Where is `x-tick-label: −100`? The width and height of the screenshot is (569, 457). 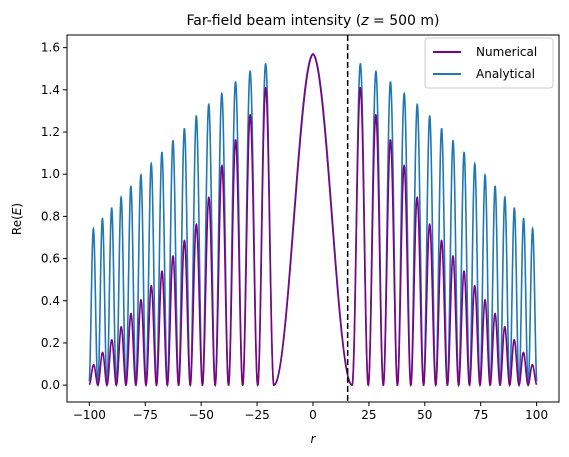
x-tick-label: −100 is located at coordinates (89, 415).